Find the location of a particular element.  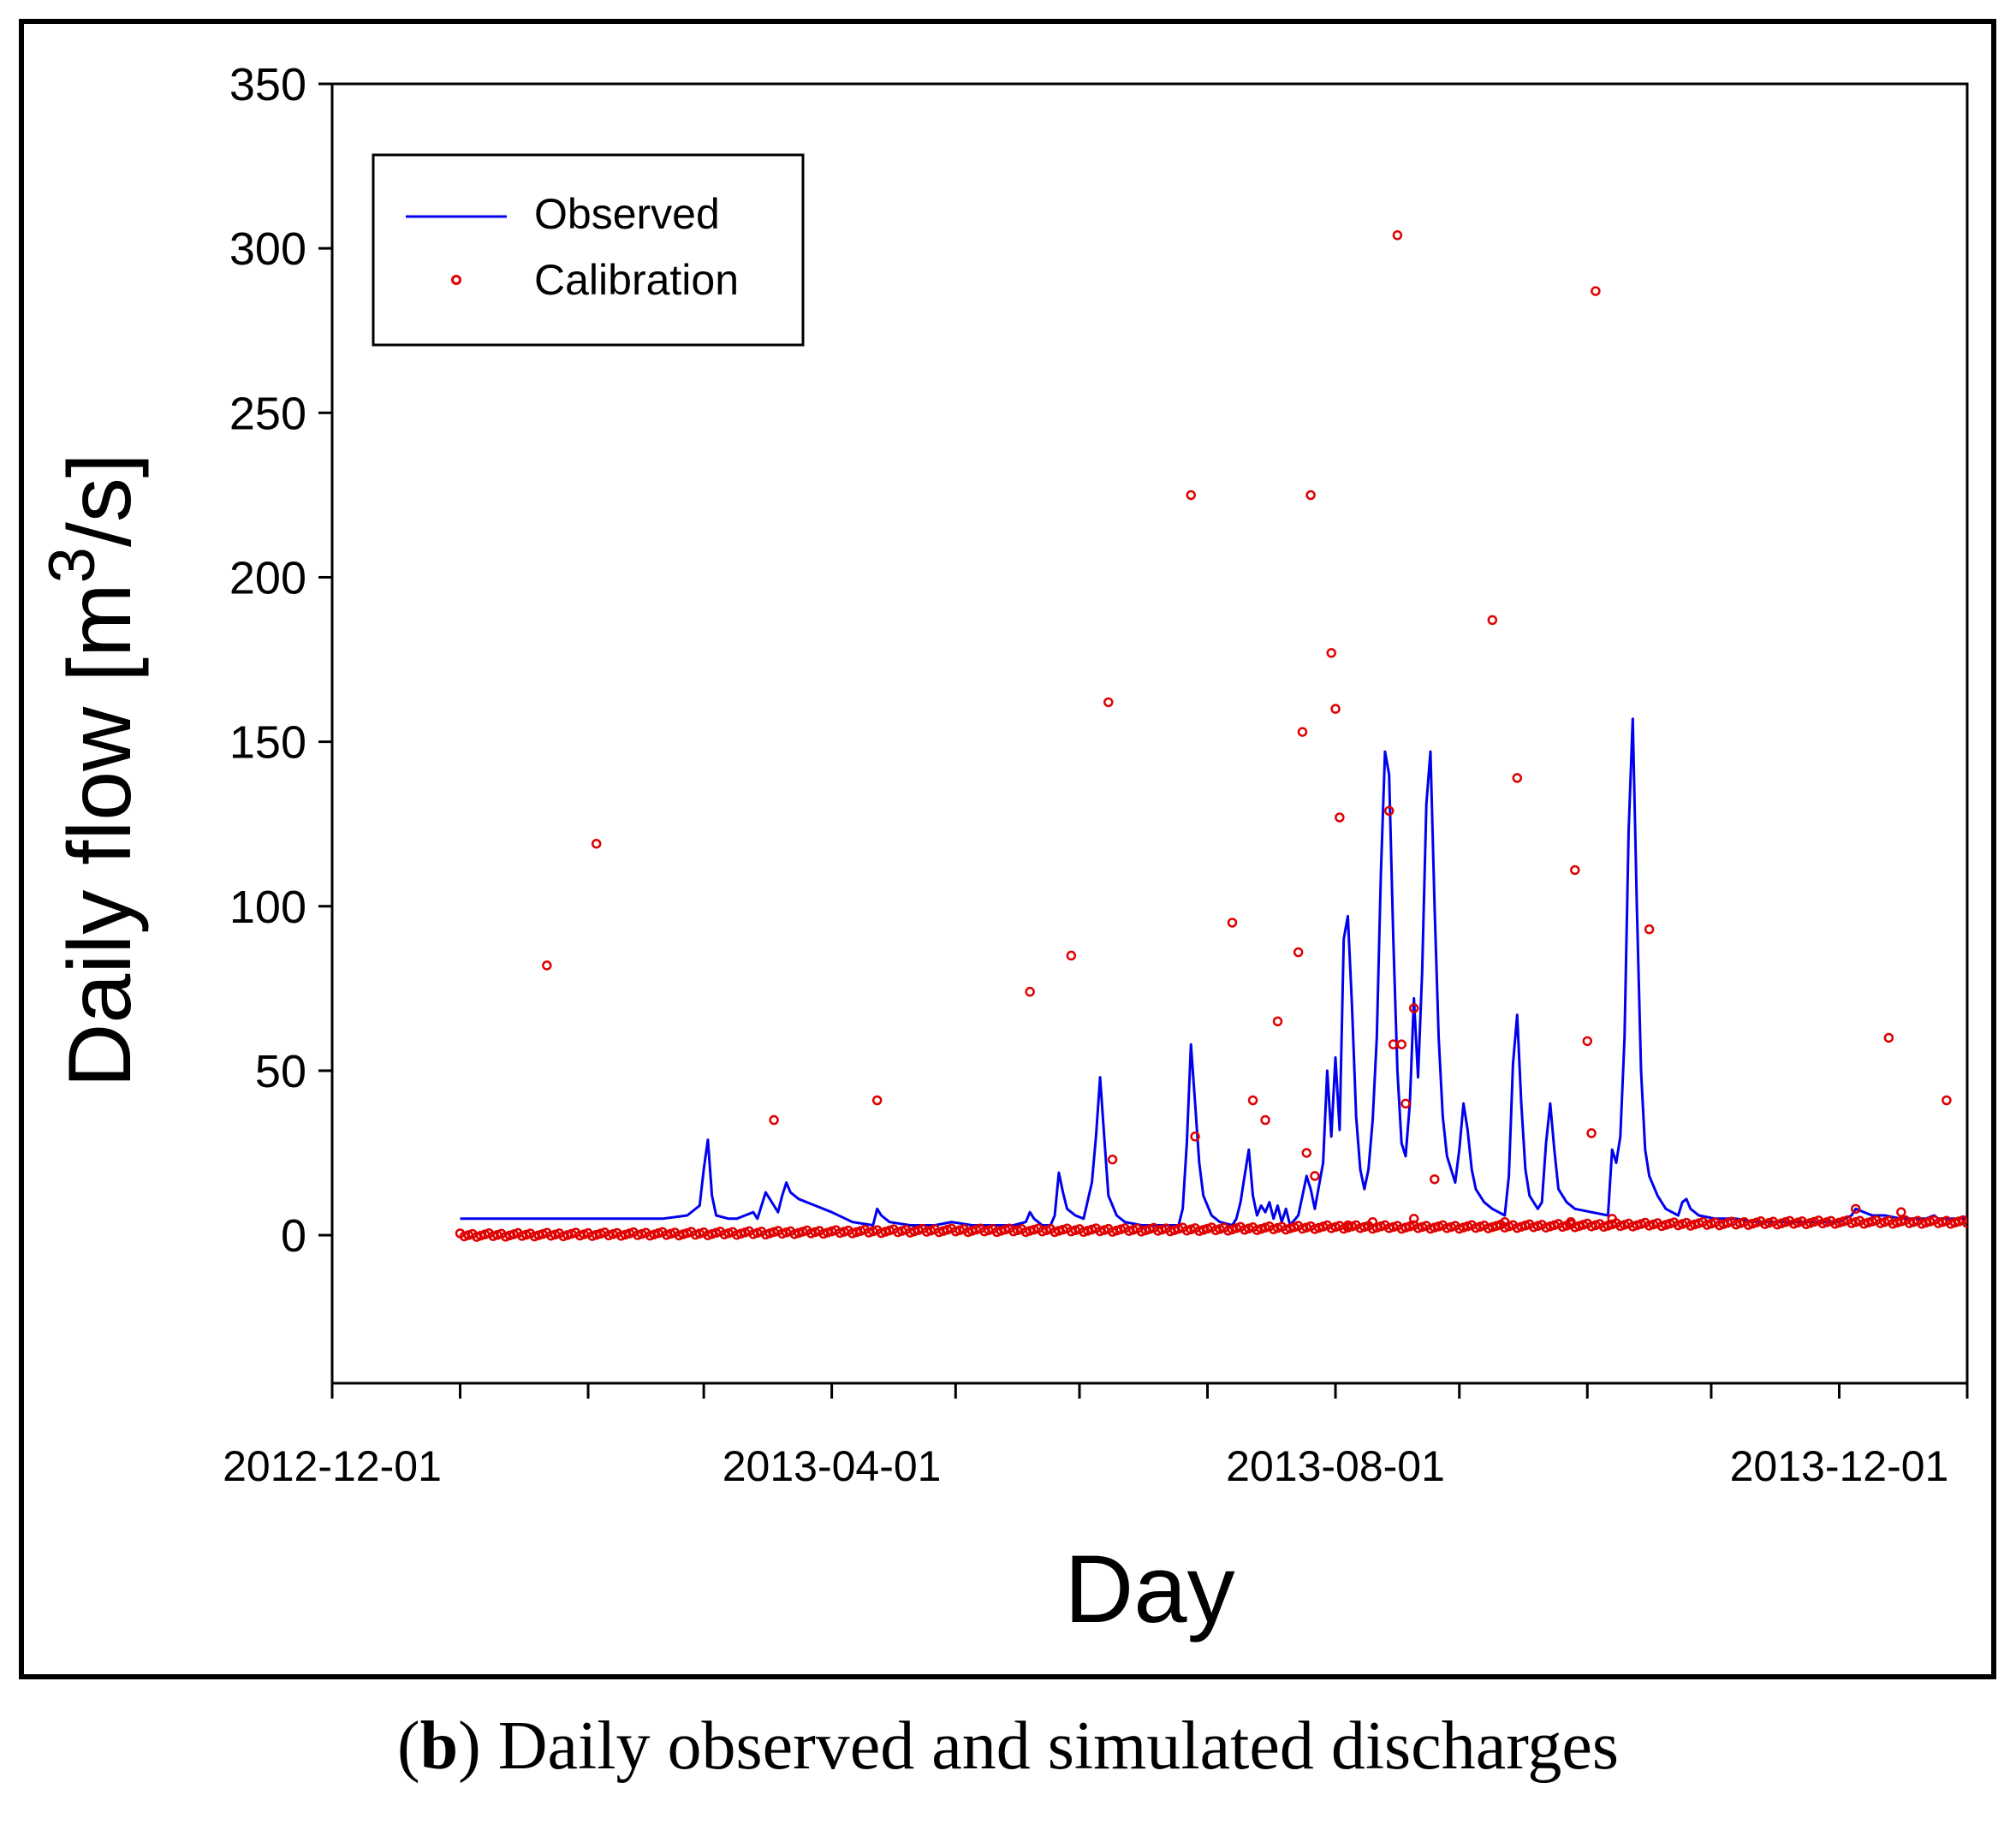

y-tick-label: 200 is located at coordinates (267, 577).